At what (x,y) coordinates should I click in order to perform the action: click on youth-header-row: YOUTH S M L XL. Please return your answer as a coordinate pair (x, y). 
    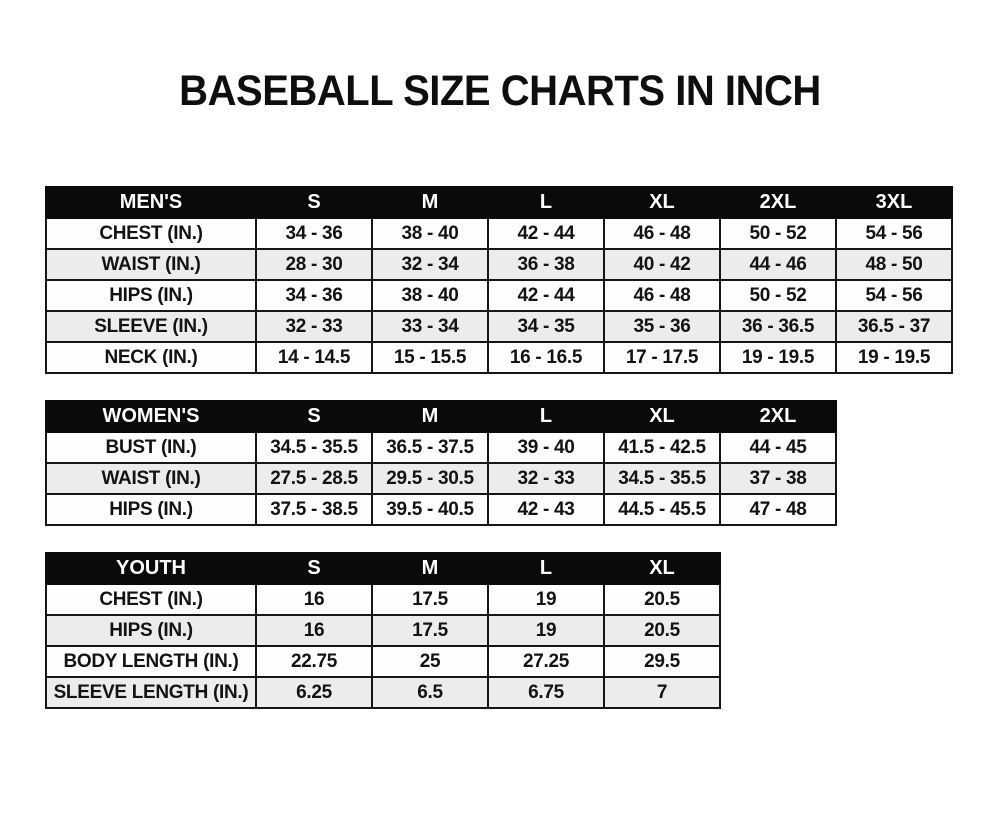
    Looking at the image, I should click on (383, 568).